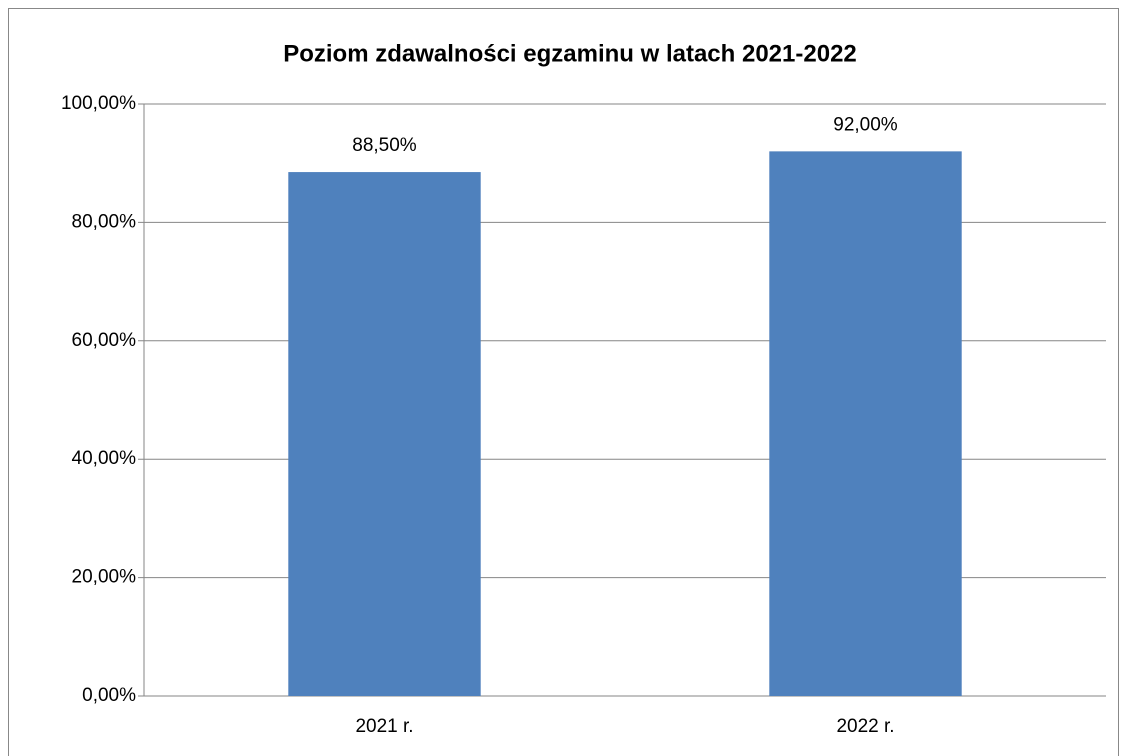 The width and height of the screenshot is (1121, 756). Describe the element at coordinates (384, 145) in the screenshot. I see `data-label: 88,50%` at that location.